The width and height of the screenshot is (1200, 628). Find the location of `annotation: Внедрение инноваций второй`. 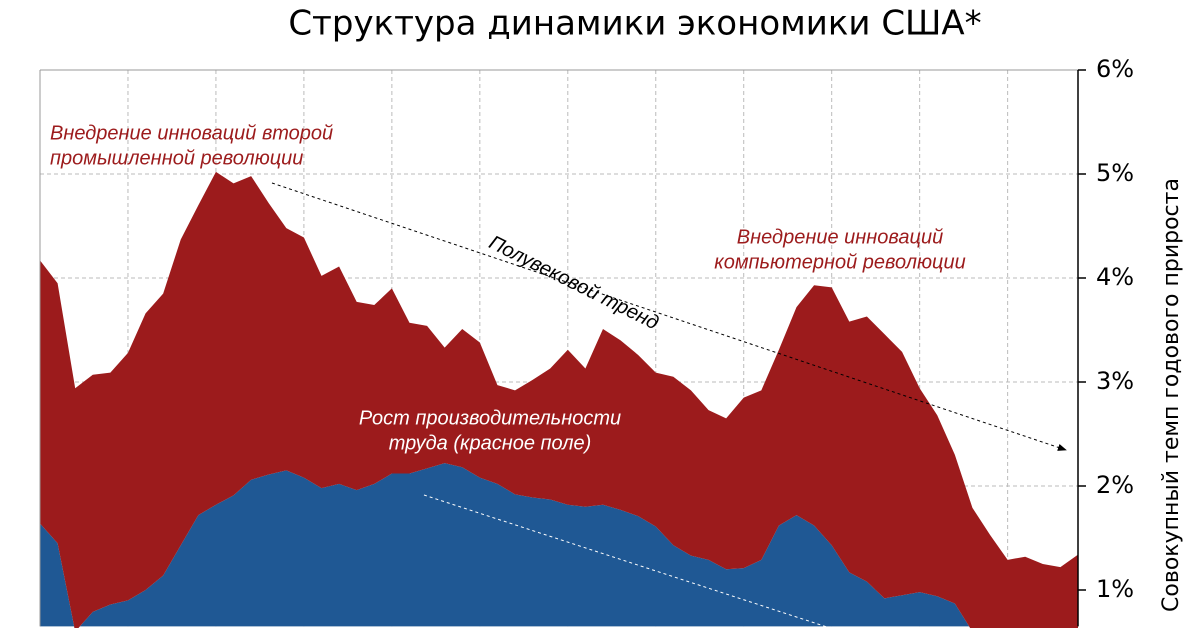

annotation: Внедрение инноваций второй is located at coordinates (191, 133).